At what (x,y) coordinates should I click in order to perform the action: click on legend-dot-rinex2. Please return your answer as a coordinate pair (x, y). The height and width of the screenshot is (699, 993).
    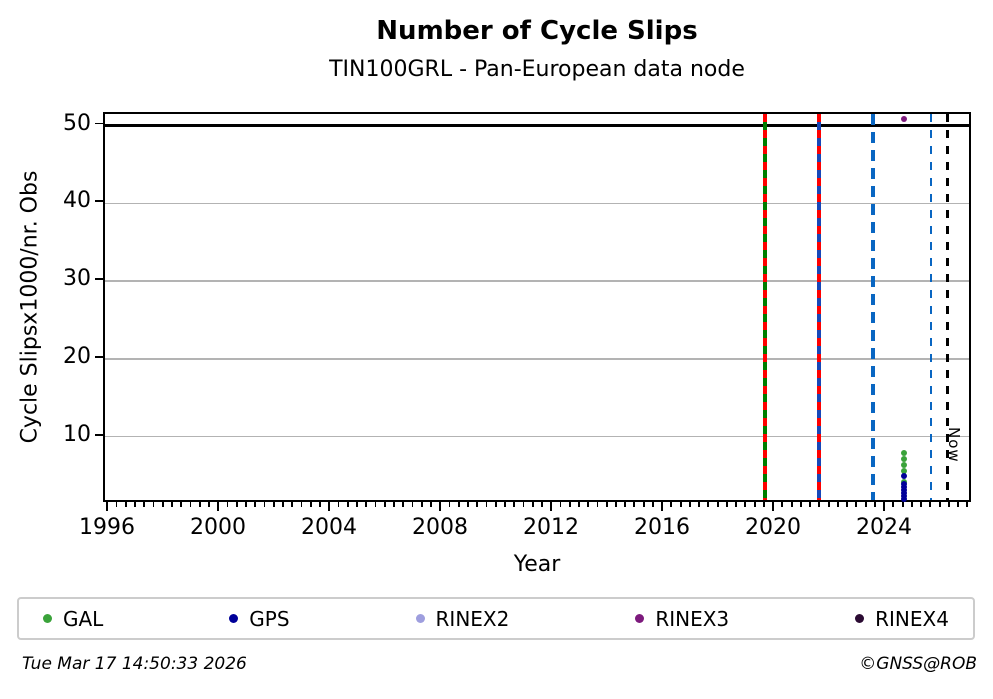
    Looking at the image, I should click on (420, 618).